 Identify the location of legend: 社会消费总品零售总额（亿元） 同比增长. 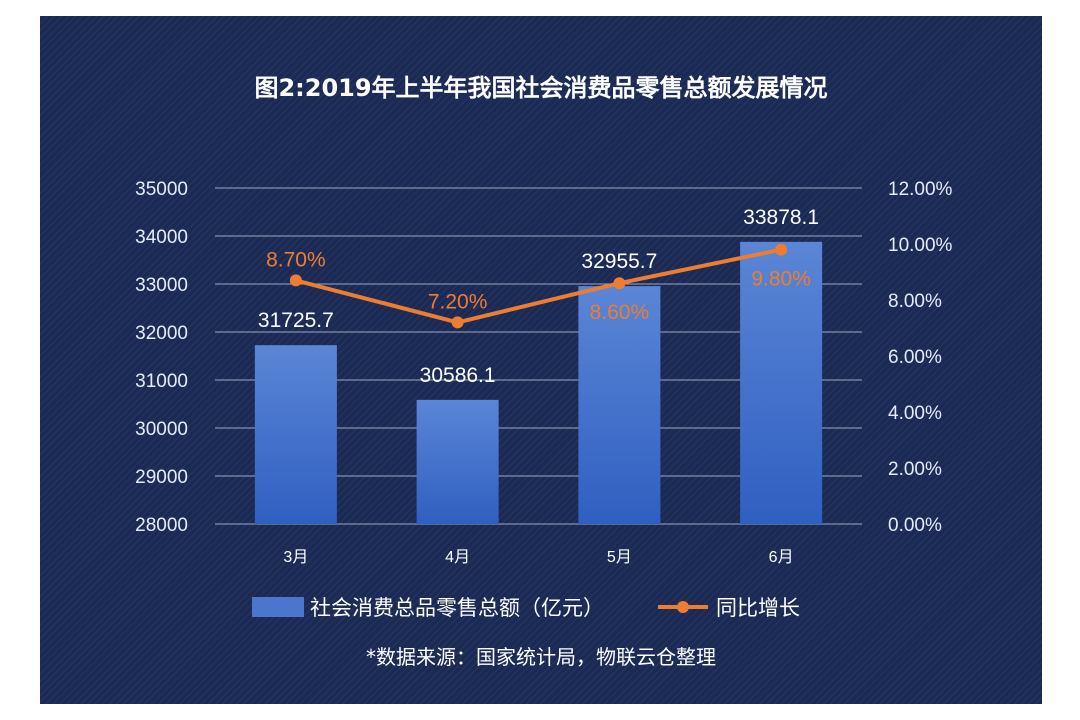
(526, 608).